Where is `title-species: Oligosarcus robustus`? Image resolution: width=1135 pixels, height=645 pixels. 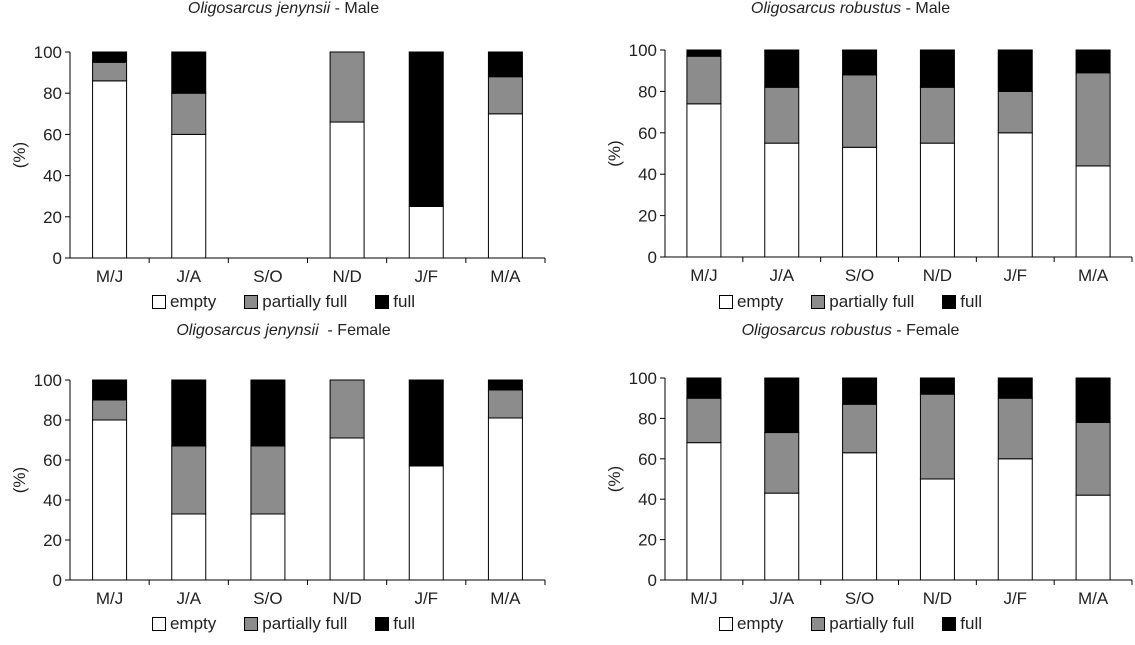
title-species: Oligosarcus robustus is located at coordinates (826, 8).